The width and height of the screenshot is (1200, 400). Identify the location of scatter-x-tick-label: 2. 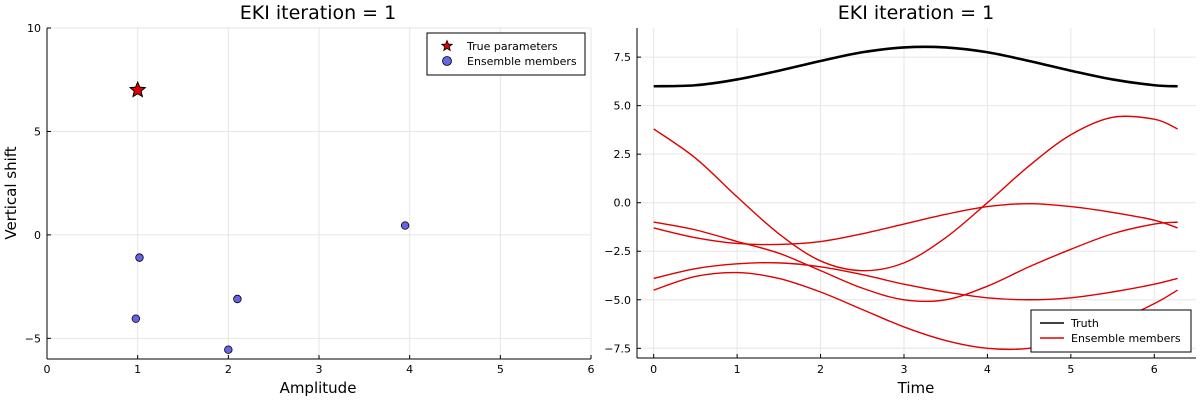
(228, 369).